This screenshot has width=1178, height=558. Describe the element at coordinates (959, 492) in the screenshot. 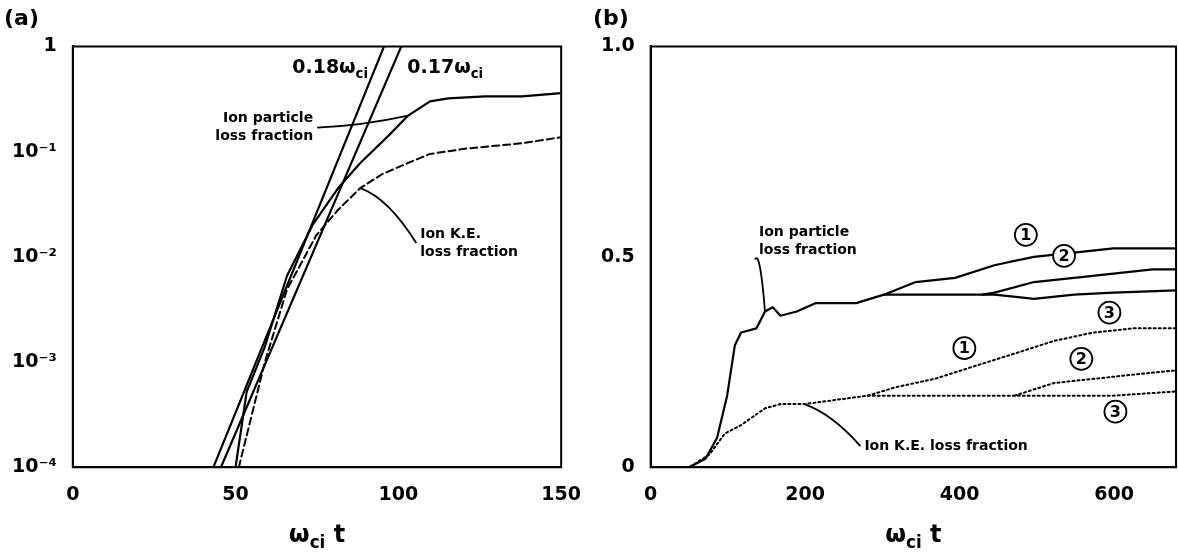

I see `x-tick-label: 400` at that location.